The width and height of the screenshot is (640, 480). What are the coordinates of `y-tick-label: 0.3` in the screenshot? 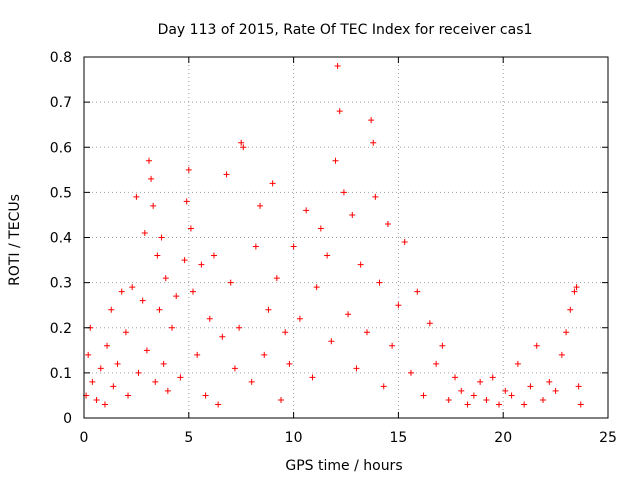 It's located at (61, 284).